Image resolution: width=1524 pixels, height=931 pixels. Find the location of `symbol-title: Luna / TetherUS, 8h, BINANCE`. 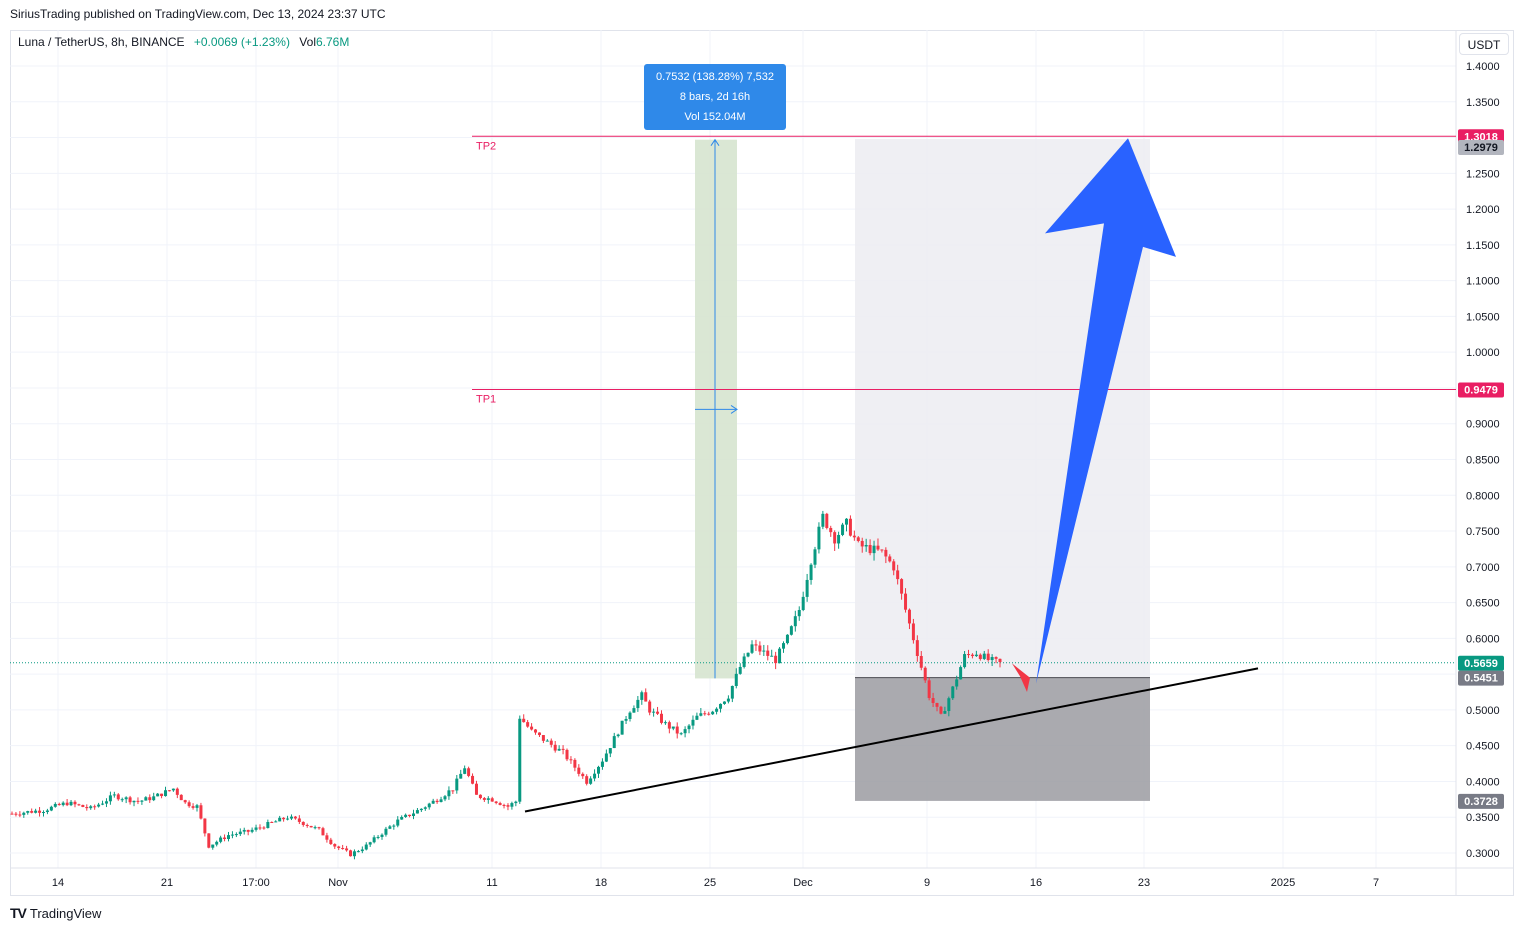

symbol-title: Luna / TetherUS, 8h, BINANCE is located at coordinates (101, 42).